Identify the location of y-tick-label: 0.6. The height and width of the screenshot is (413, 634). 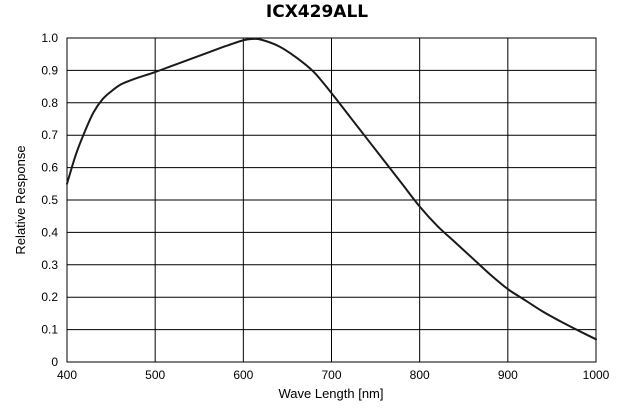
(49, 168).